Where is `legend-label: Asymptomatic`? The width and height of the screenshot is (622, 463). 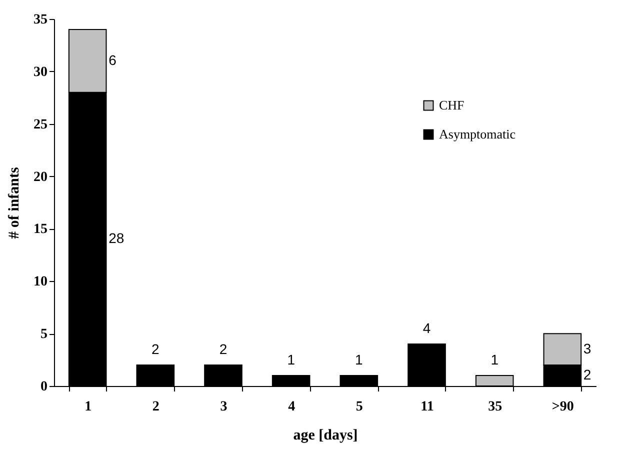 legend-label: Asymptomatic is located at coordinates (477, 134).